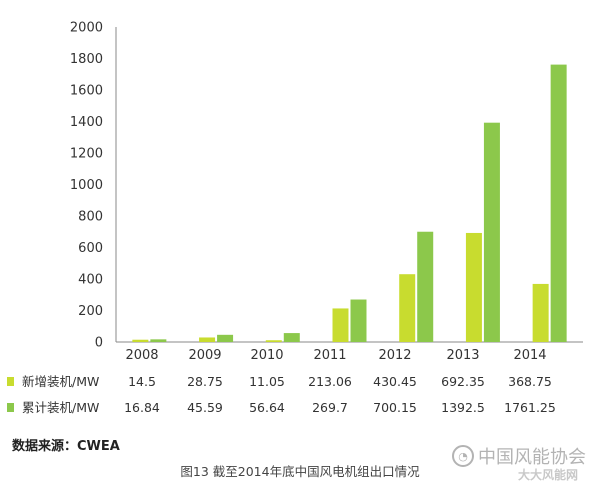  I want to click on watermark: ◔ 中国风能协会, so click(519, 456).